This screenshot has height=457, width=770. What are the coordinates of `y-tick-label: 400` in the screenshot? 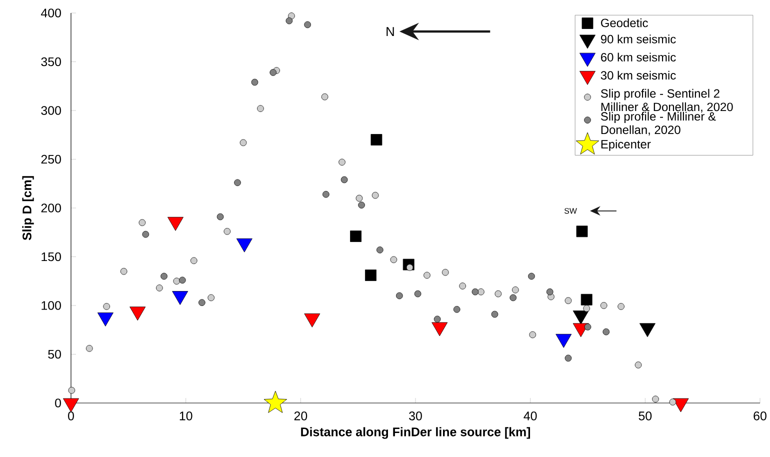 It's located at (50, 13).